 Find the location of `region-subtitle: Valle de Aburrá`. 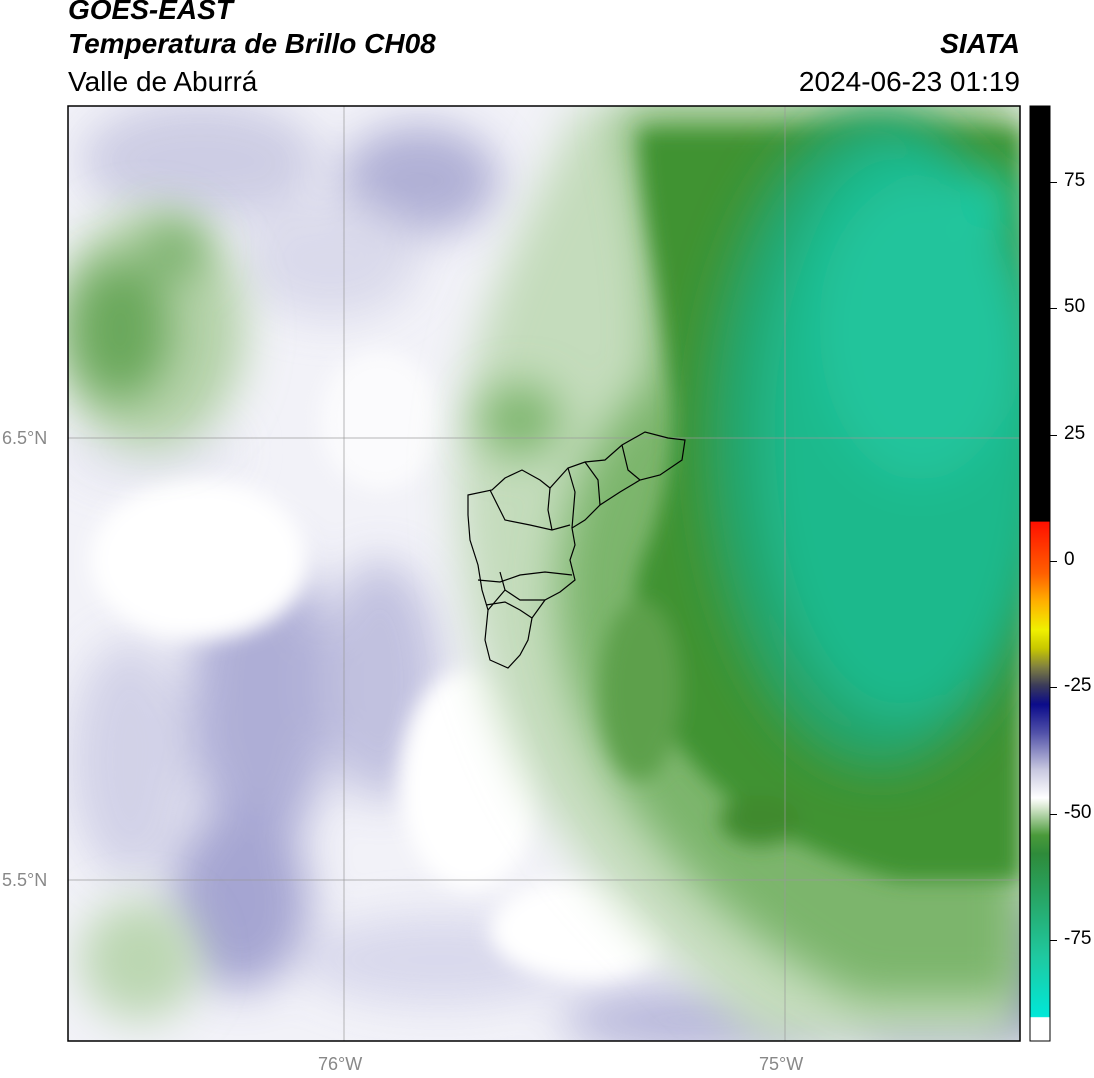

region-subtitle: Valle de Aburrá is located at coordinates (163, 81).